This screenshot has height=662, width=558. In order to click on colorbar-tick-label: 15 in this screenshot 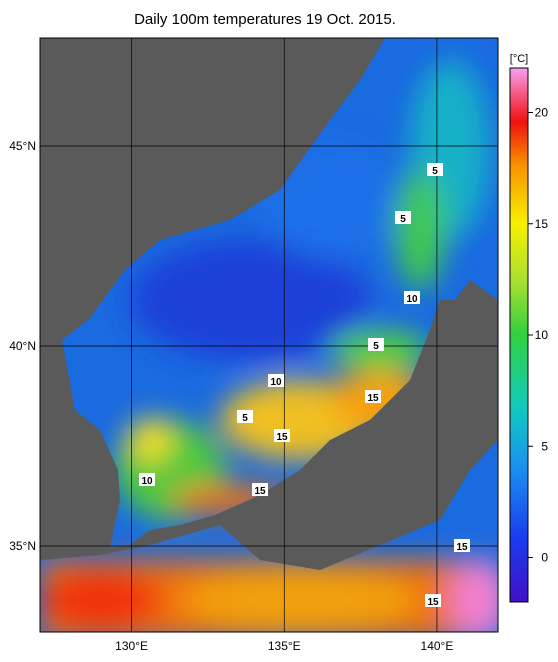, I will do `click(542, 224)`.